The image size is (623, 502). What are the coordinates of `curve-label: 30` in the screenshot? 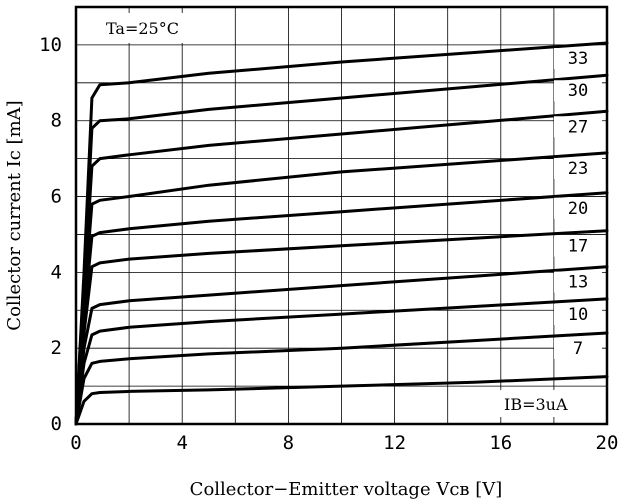 It's located at (578, 91).